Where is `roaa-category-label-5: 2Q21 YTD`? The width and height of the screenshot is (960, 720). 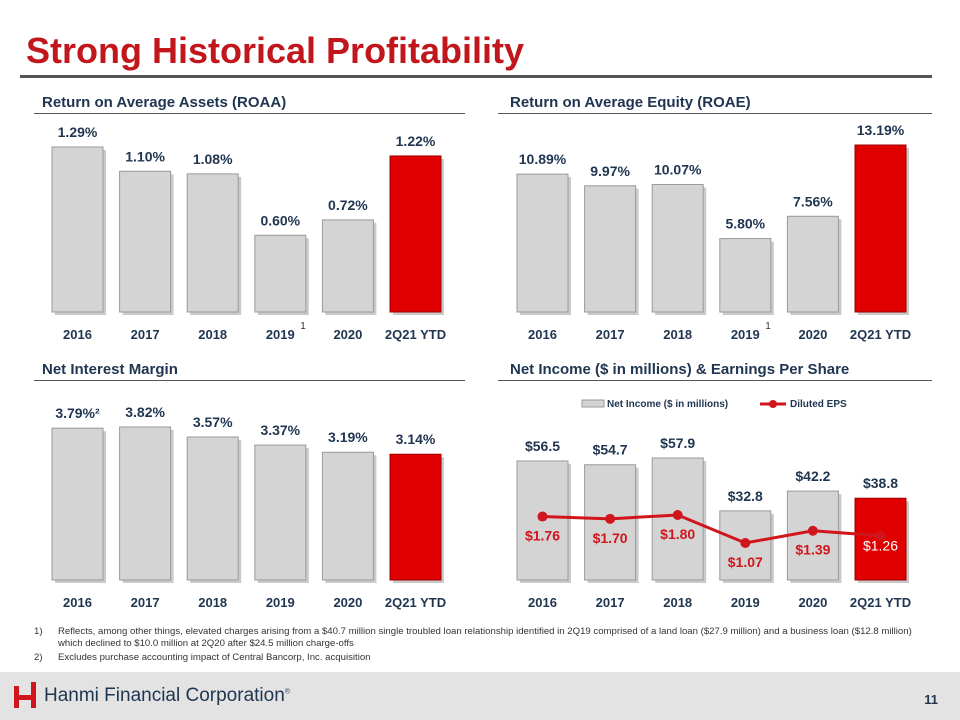 roaa-category-label-5: 2Q21 YTD is located at coordinates (415, 334).